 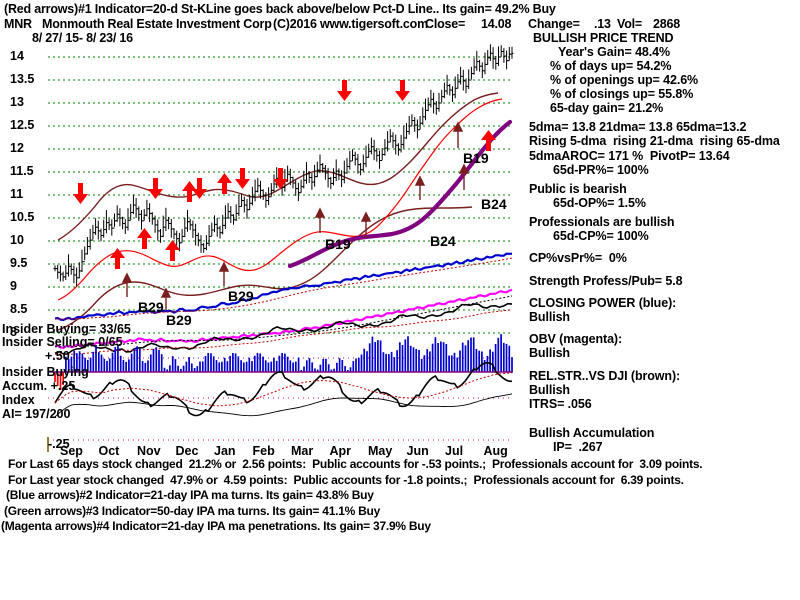 I want to click on trend-stat-2: % of openings up= 42.6%, so click(x=624, y=80).